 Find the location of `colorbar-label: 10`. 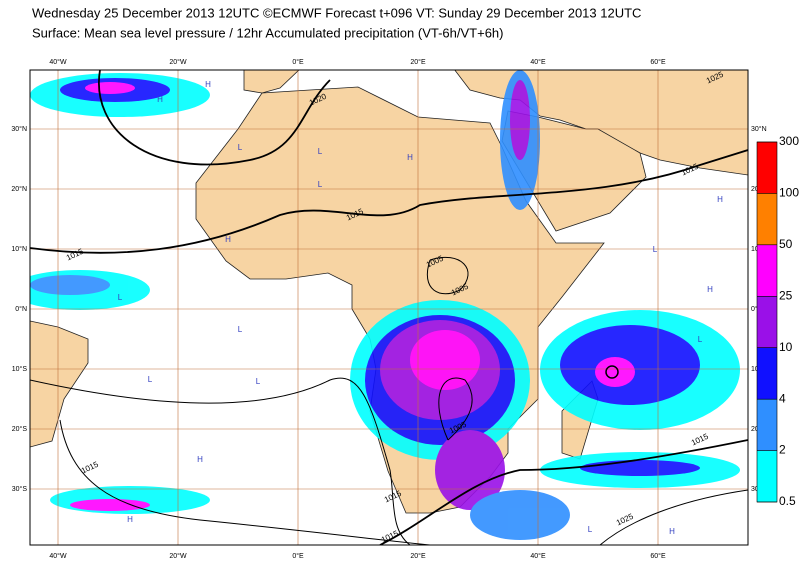

colorbar-label: 10 is located at coordinates (786, 347).